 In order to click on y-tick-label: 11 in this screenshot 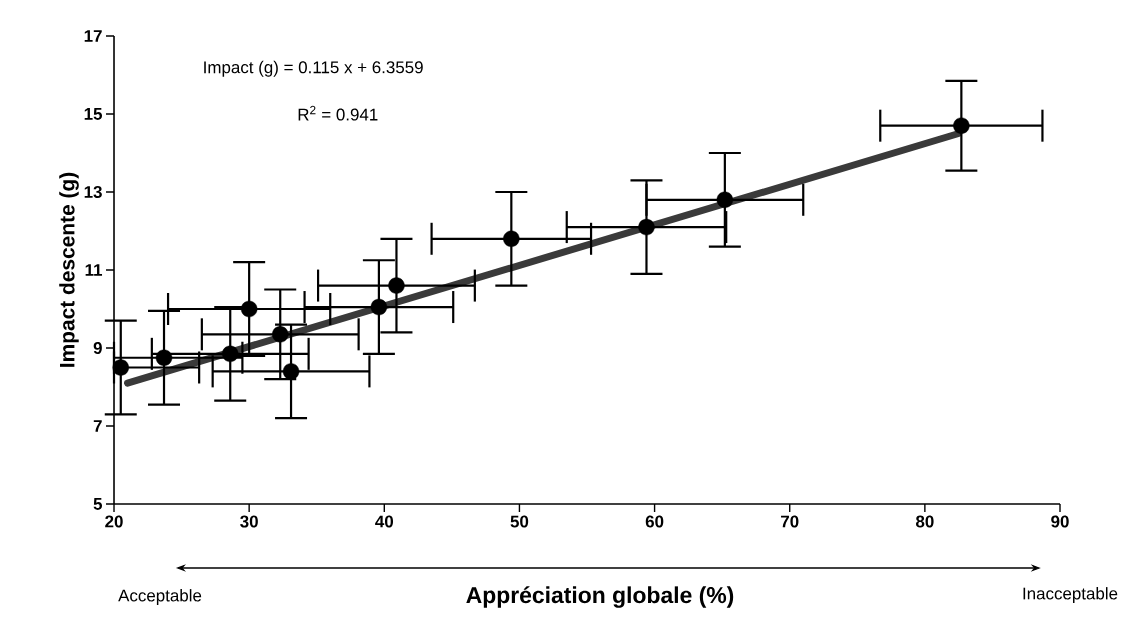, I will do `click(94, 270)`.